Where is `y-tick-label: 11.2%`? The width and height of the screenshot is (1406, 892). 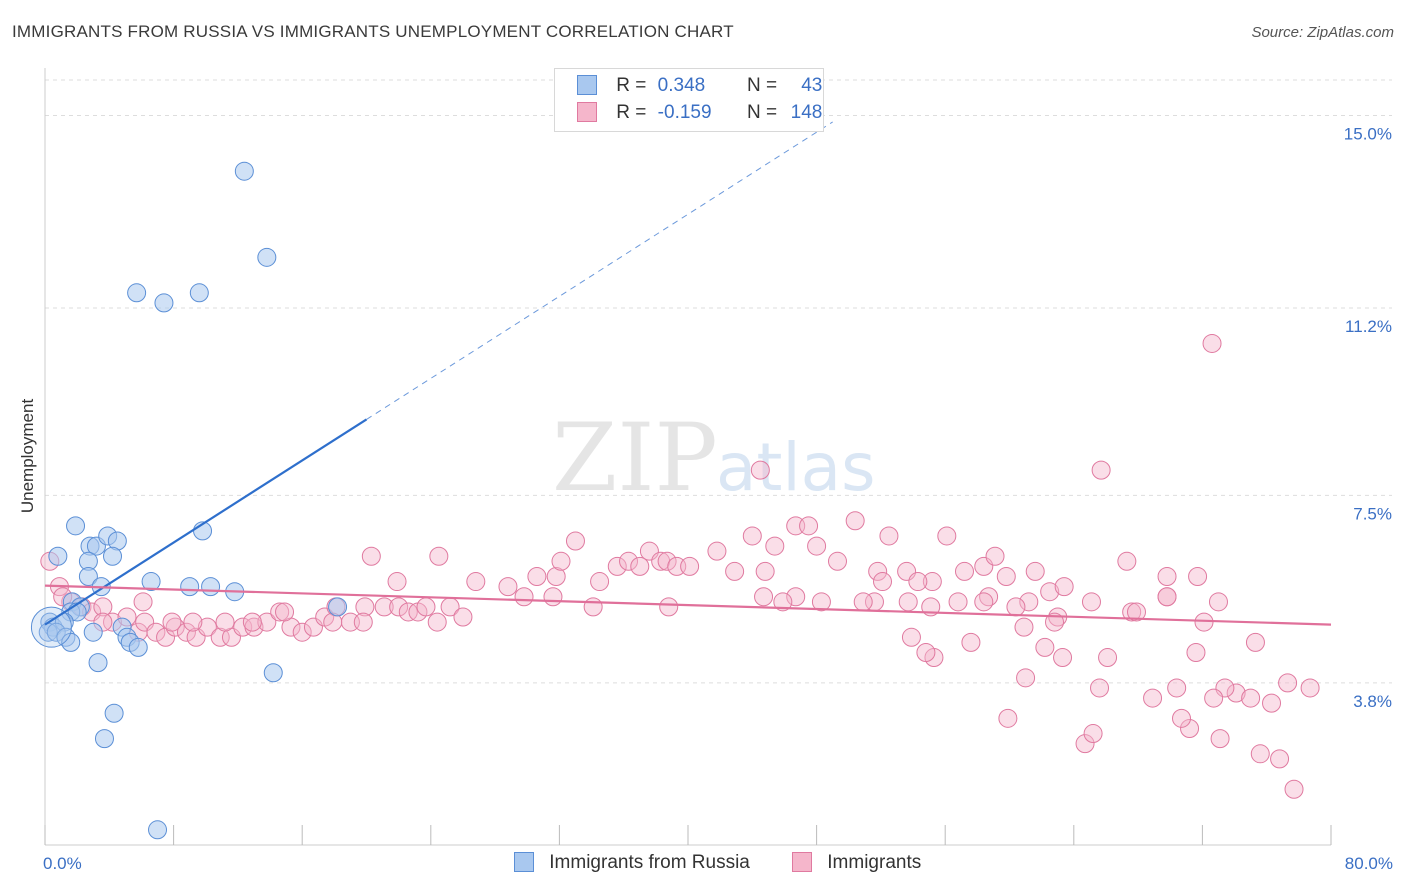
y-tick-label: 11.2% is located at coordinates (1368, 326).